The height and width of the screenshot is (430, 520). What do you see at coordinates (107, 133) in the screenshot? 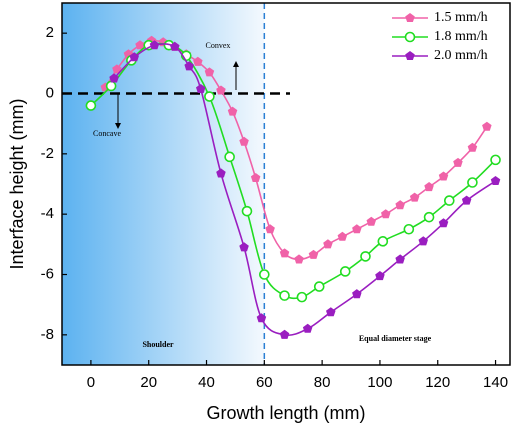
I see `annotation: Concave` at bounding box center [107, 133].